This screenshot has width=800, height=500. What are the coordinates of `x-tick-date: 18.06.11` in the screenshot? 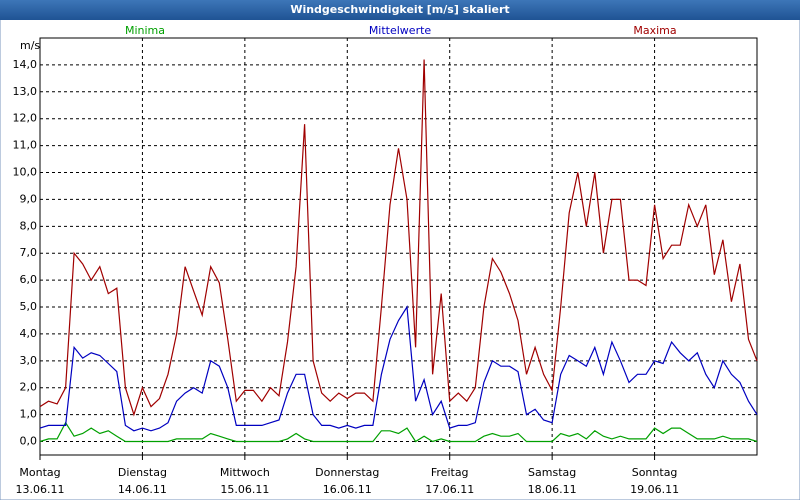 It's located at (552, 489).